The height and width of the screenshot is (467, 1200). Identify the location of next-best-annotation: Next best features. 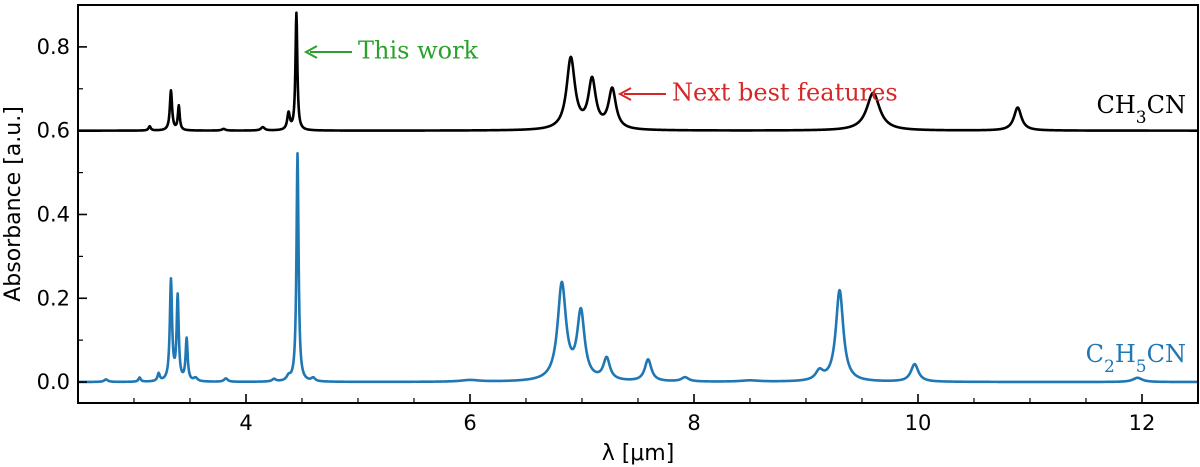
(785, 93).